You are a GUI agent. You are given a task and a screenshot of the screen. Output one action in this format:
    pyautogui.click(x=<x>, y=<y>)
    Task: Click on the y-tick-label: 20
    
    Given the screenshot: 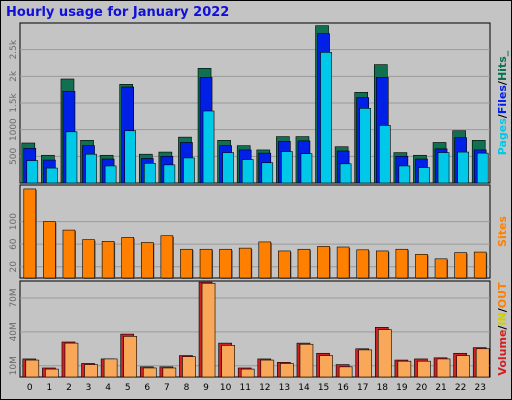 What is the action you would take?
    pyautogui.click(x=14, y=267)
    